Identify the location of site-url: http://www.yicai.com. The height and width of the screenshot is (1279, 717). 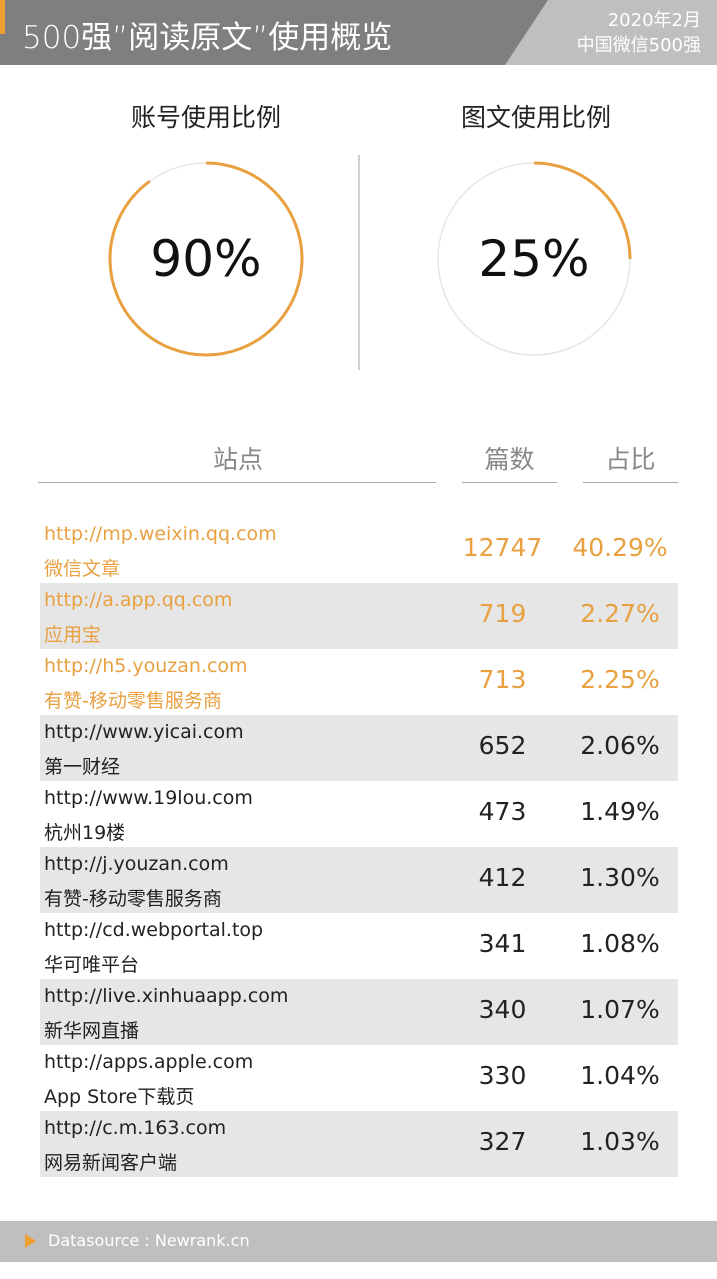
(144, 732).